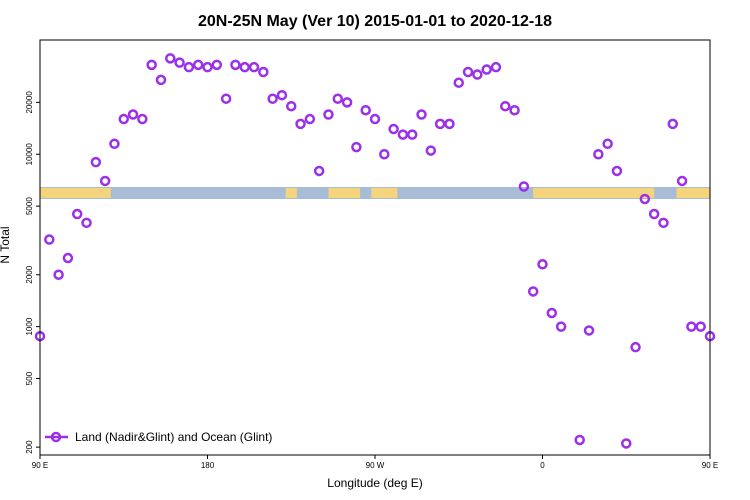  What do you see at coordinates (374, 483) in the screenshot?
I see `x-axis-label: Longitude (deg E)` at bounding box center [374, 483].